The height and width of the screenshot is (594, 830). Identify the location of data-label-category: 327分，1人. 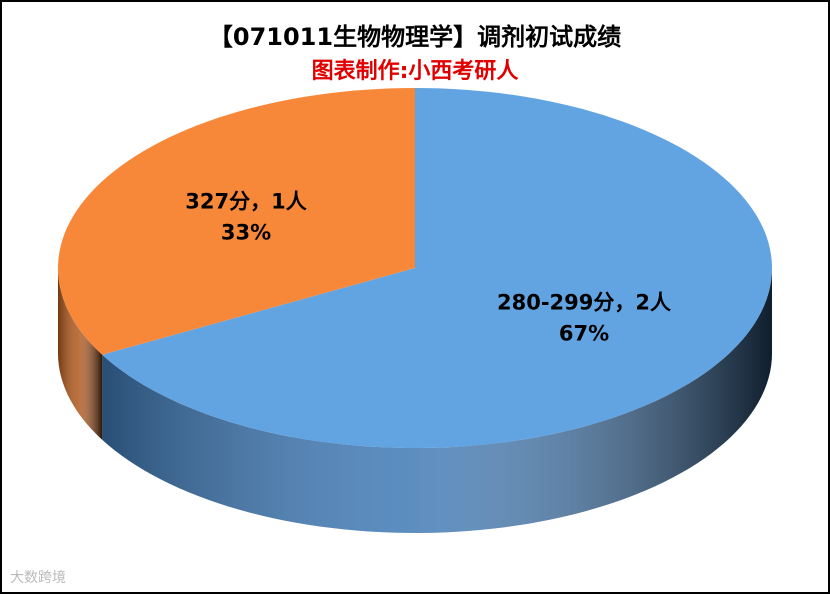
(245, 202).